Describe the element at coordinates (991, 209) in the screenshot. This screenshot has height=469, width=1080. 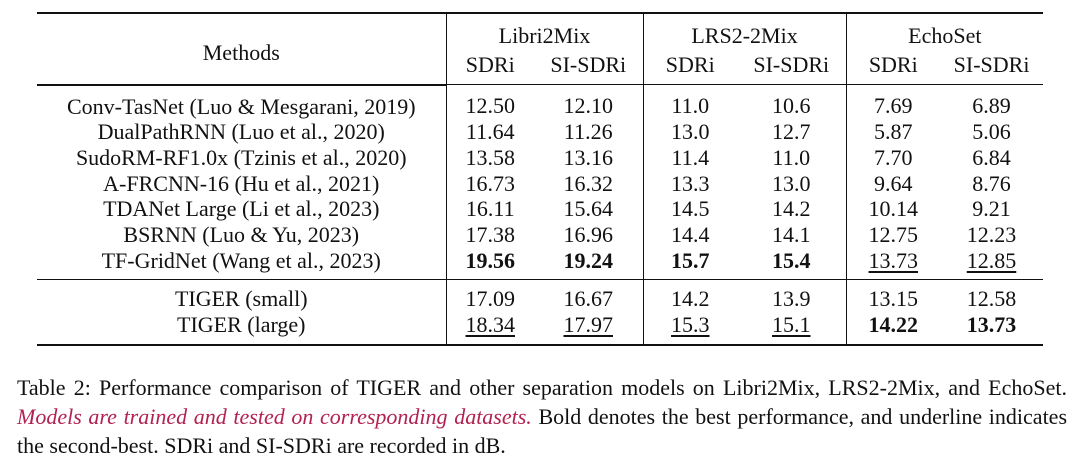
I see `value-cell: 9.21` at that location.